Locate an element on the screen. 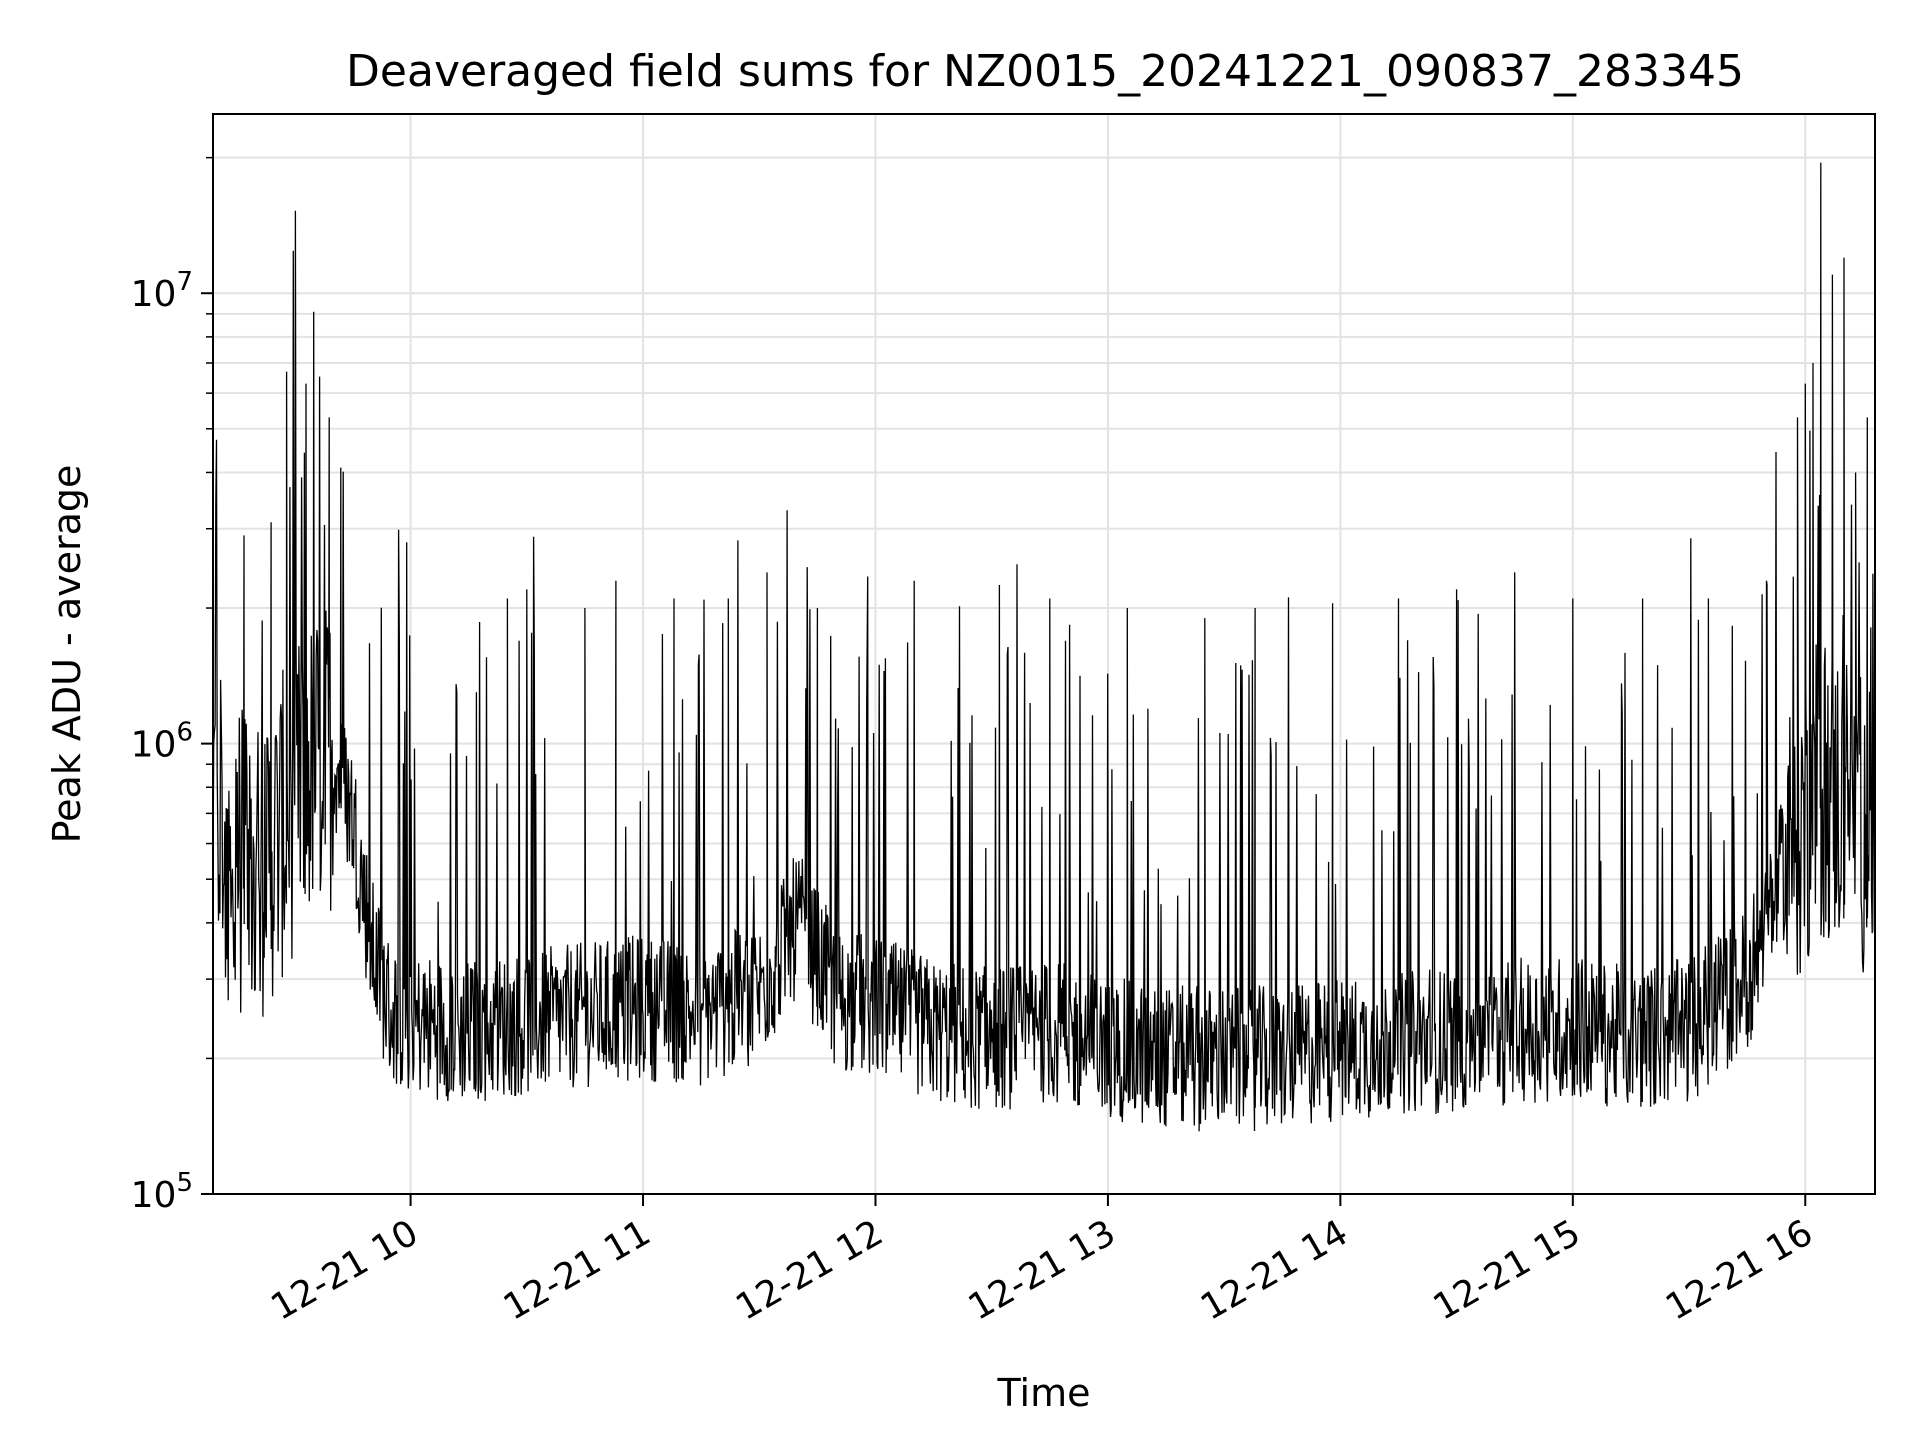 This screenshot has width=1920, height=1440. y-tick-label: 10⁷ is located at coordinates (162, 291).